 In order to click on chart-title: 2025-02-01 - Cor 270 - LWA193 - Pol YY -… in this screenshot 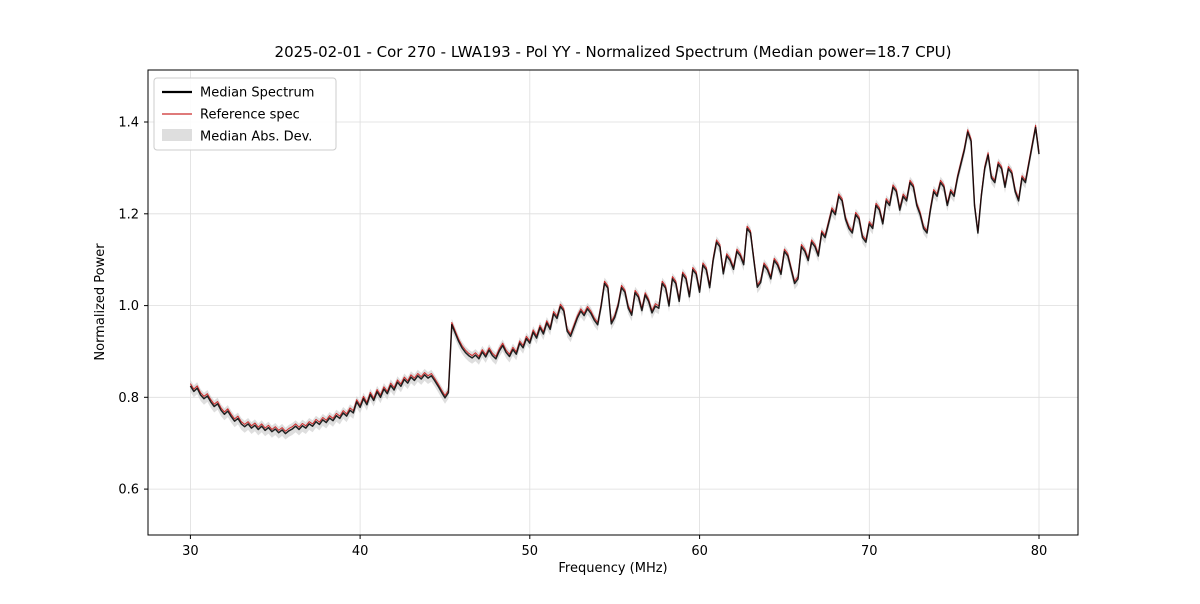, I will do `click(613, 52)`.